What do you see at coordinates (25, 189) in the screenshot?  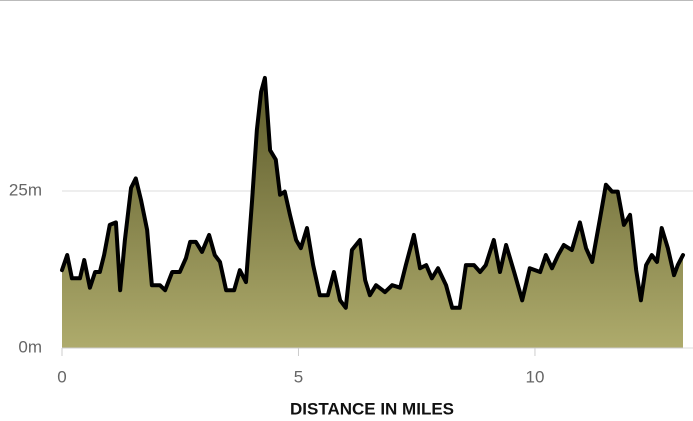 I see `y-tick-label: 25m` at bounding box center [25, 189].